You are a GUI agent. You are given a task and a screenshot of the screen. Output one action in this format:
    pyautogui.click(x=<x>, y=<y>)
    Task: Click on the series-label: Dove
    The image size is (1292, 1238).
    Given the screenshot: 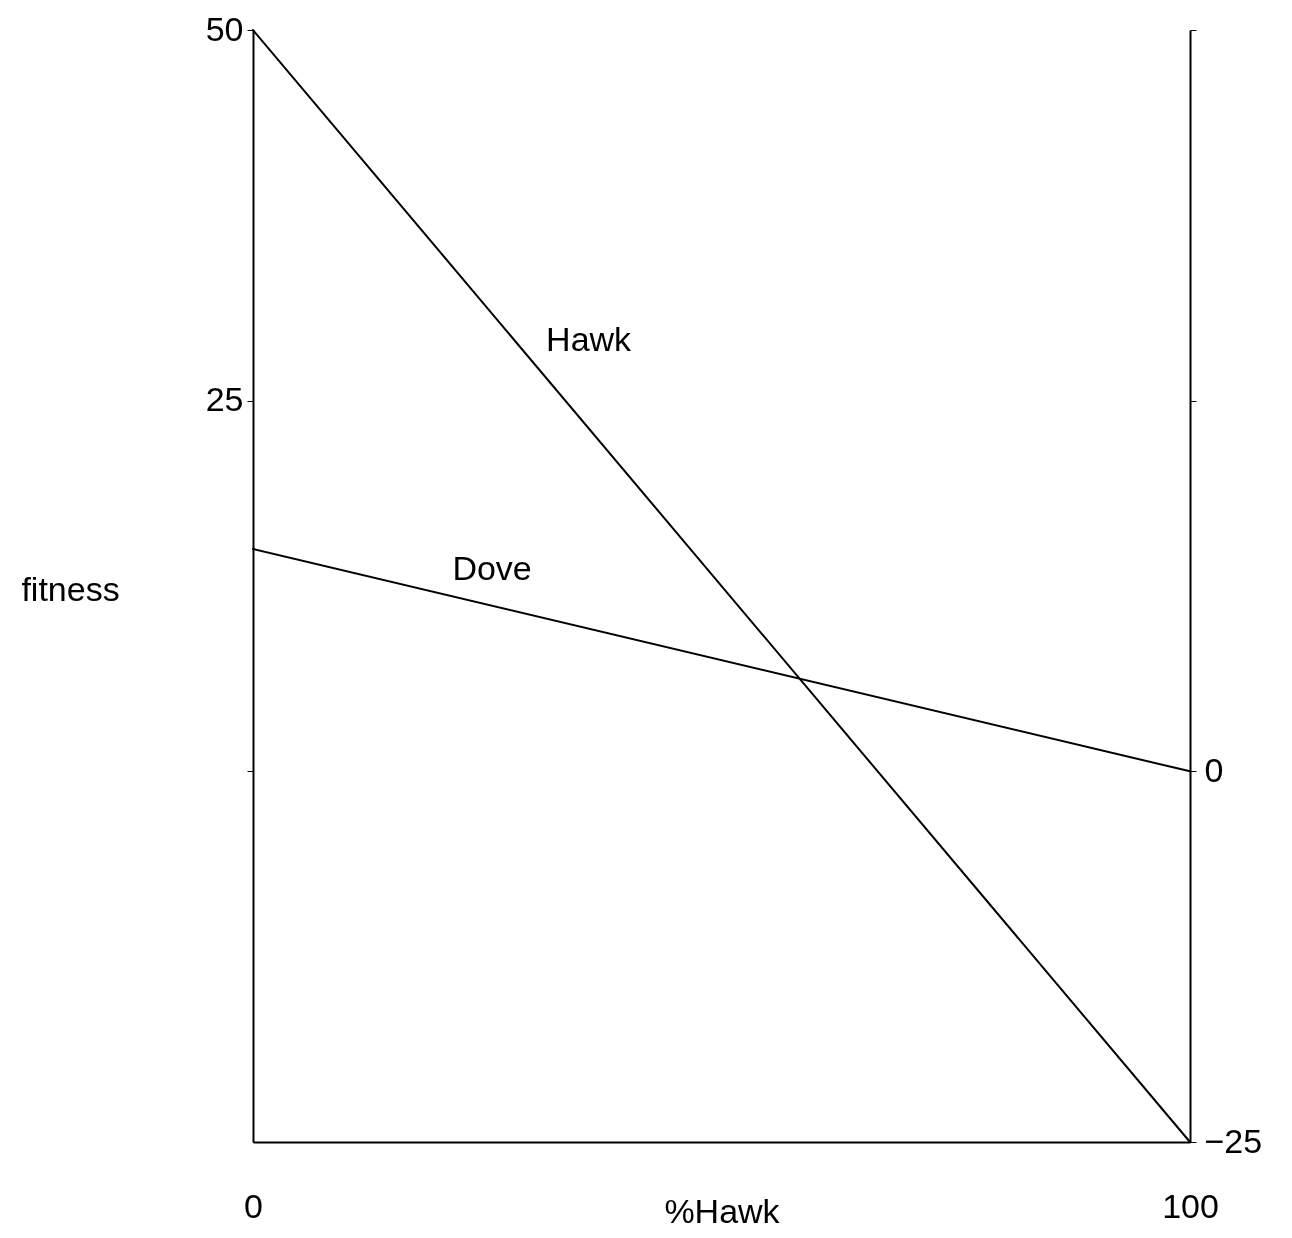 What is the action you would take?
    pyautogui.click(x=492, y=568)
    